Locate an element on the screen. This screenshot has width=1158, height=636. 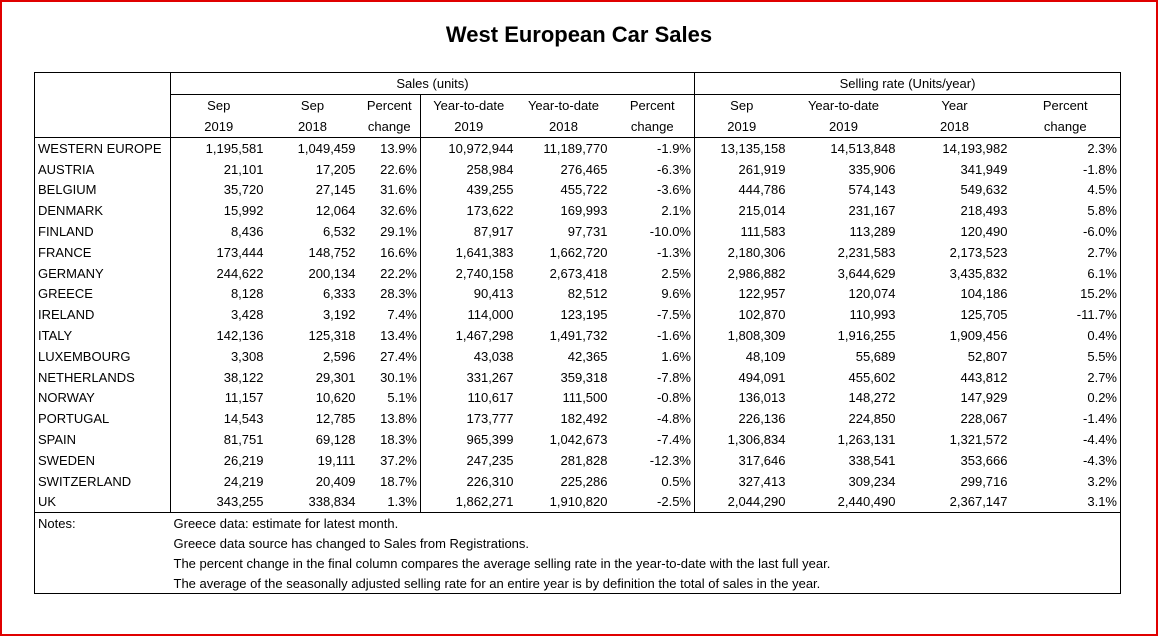
cell: 1,321,572 is located at coordinates (978, 440).